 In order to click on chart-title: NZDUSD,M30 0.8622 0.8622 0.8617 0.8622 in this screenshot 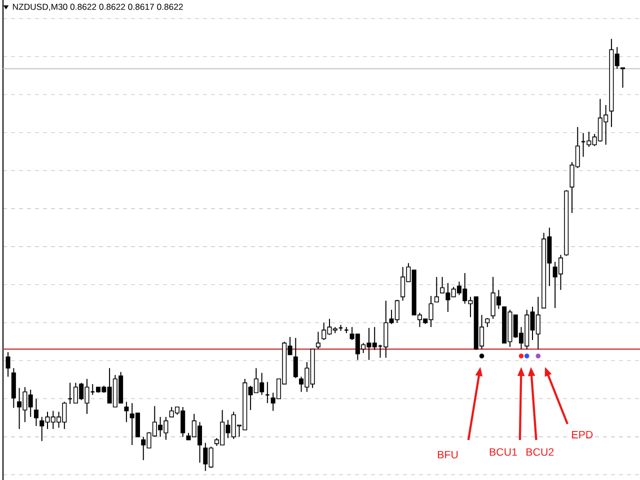, I will do `click(97, 7)`.